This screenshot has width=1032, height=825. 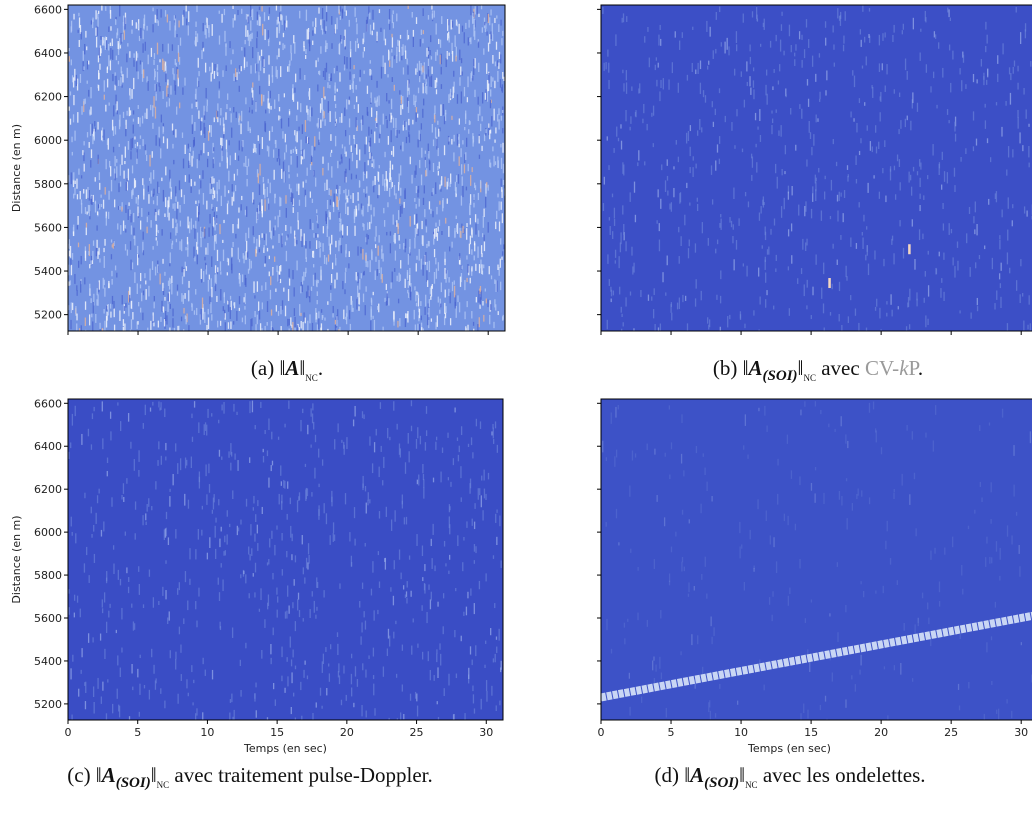 What do you see at coordinates (811, 732) in the screenshot?
I see `x-tick-label: 15` at bounding box center [811, 732].